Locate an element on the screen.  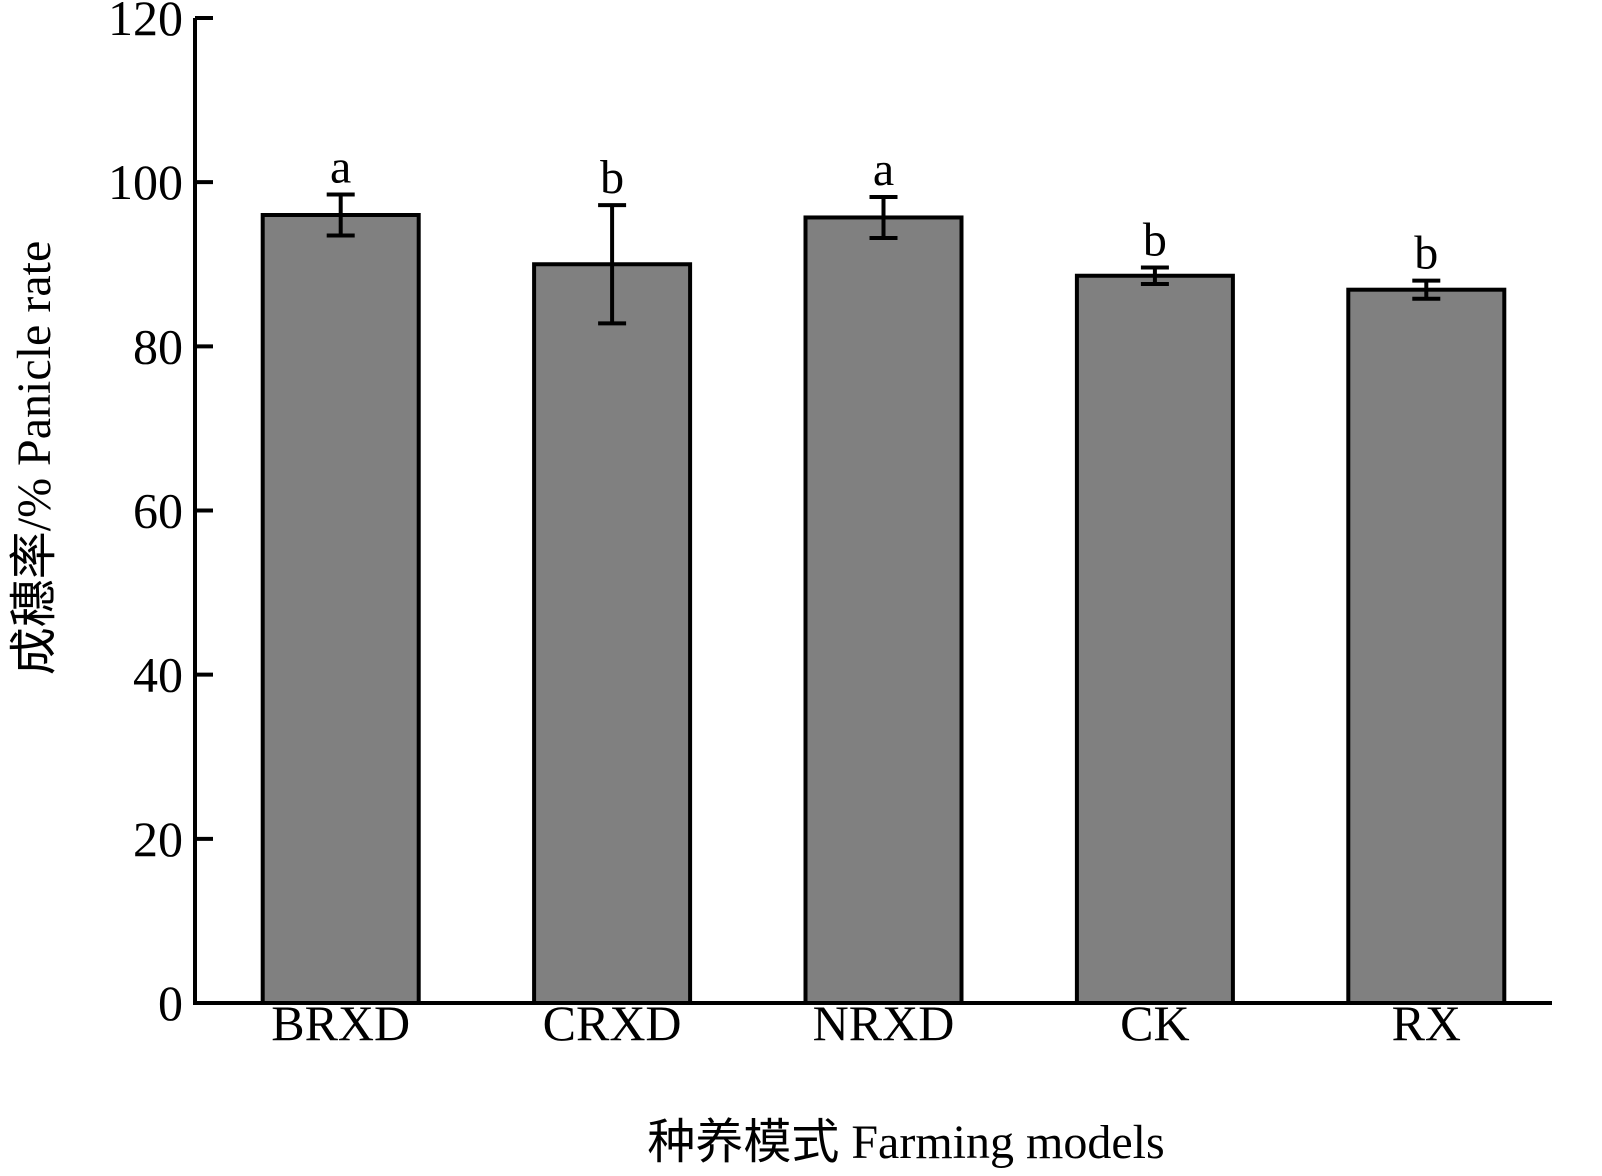
x-category-label: CK is located at coordinates (1154, 1023).